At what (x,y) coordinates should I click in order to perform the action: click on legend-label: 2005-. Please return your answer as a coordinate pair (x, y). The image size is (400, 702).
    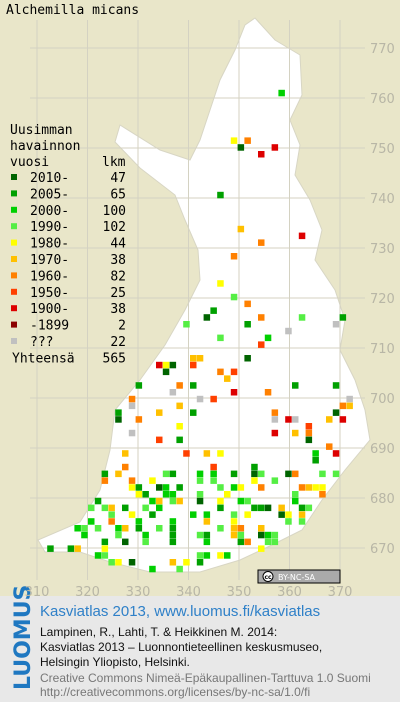
    Looking at the image, I should click on (49, 194).